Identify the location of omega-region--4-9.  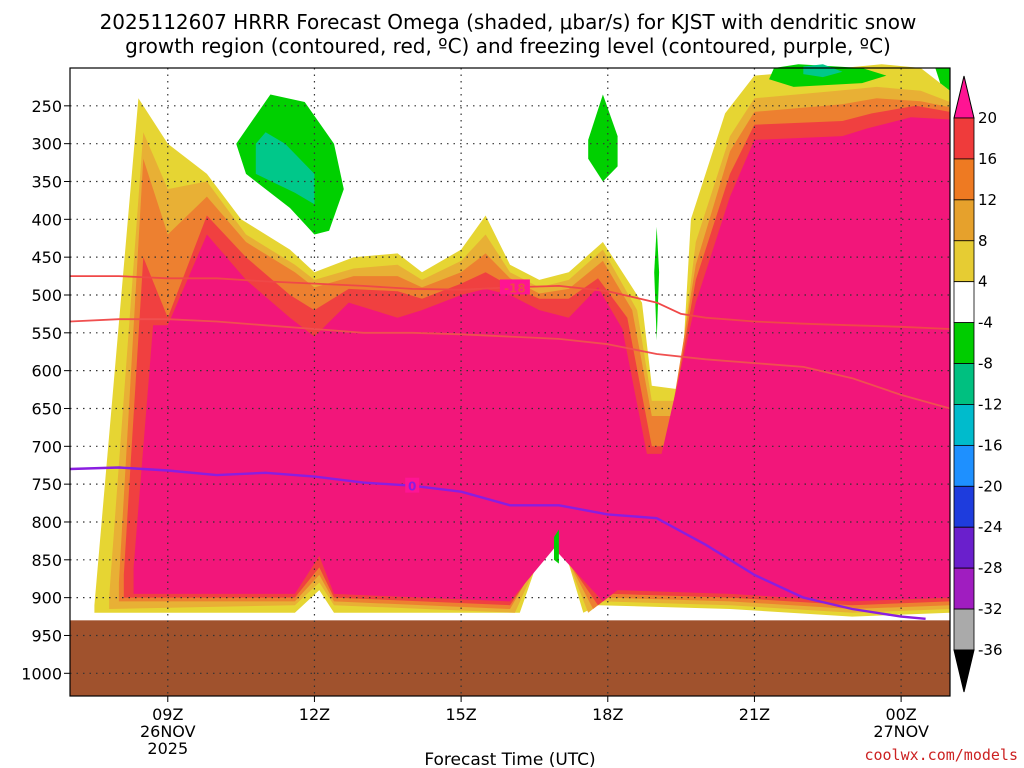
(657, 283).